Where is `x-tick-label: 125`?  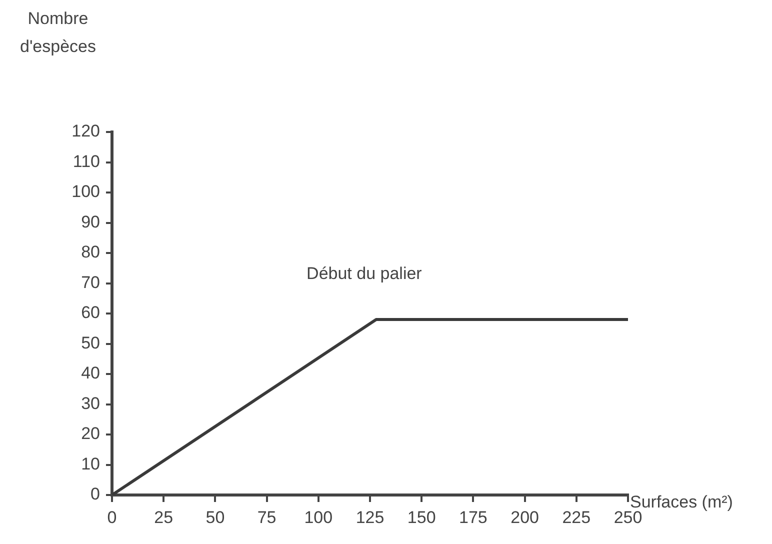
x-tick-label: 125 is located at coordinates (370, 517).